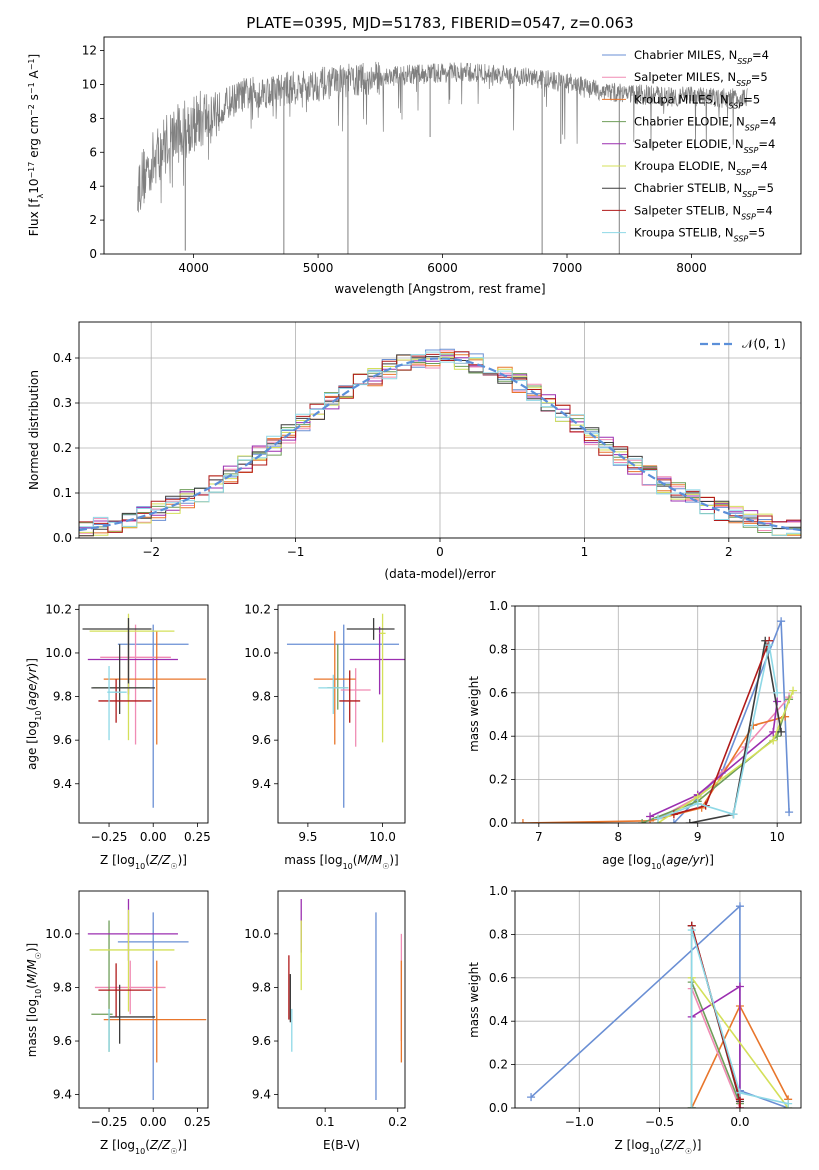 This screenshot has height=1170, width=819. Describe the element at coordinates (307, 837) in the screenshot. I see `x-tick-label: 9.5` at that location.